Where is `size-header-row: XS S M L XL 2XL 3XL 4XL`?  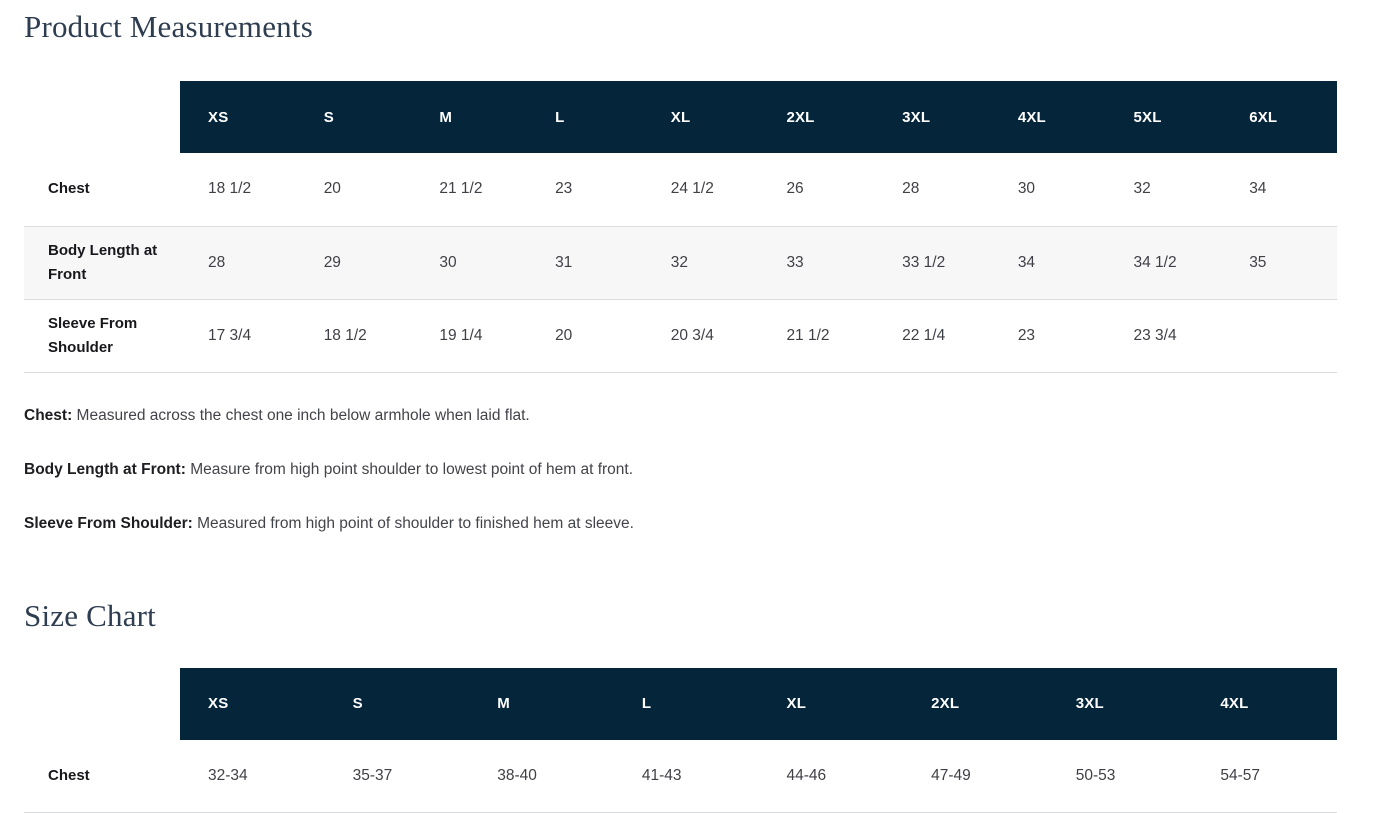
size-header-row: XS S M L XL 2XL 3XL 4XL is located at coordinates (680, 704).